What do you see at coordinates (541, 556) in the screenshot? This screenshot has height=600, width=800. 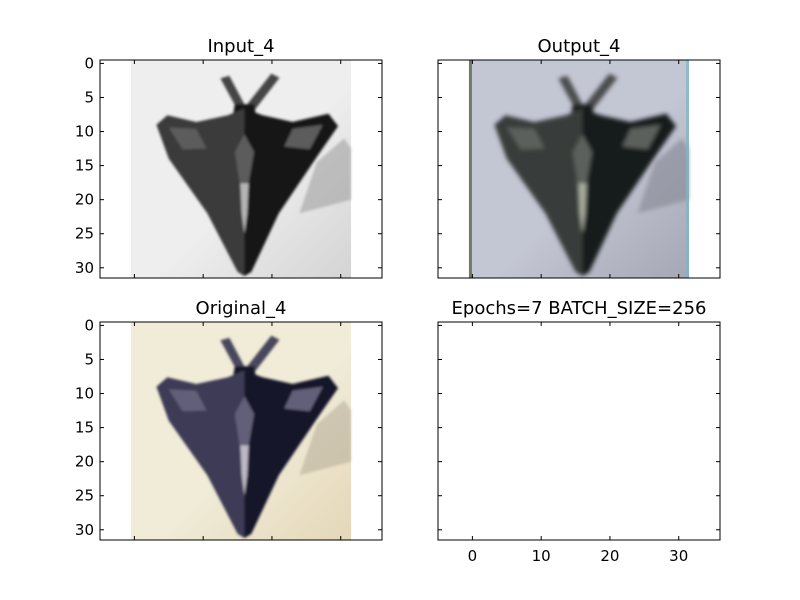 I see `x-tick-label: 10` at bounding box center [541, 556].